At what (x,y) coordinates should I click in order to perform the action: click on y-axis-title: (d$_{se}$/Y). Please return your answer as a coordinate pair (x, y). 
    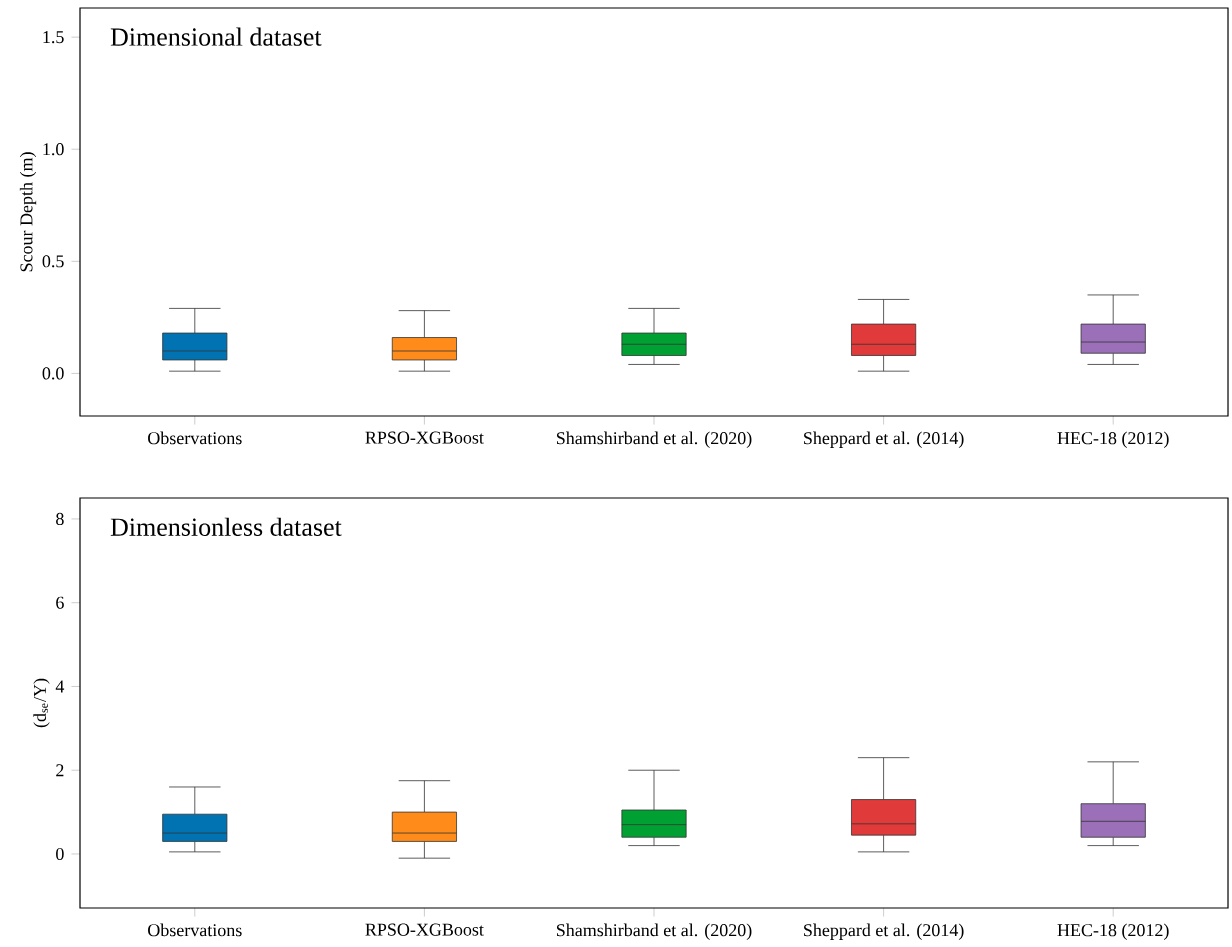
    Looking at the image, I should click on (41, 703).